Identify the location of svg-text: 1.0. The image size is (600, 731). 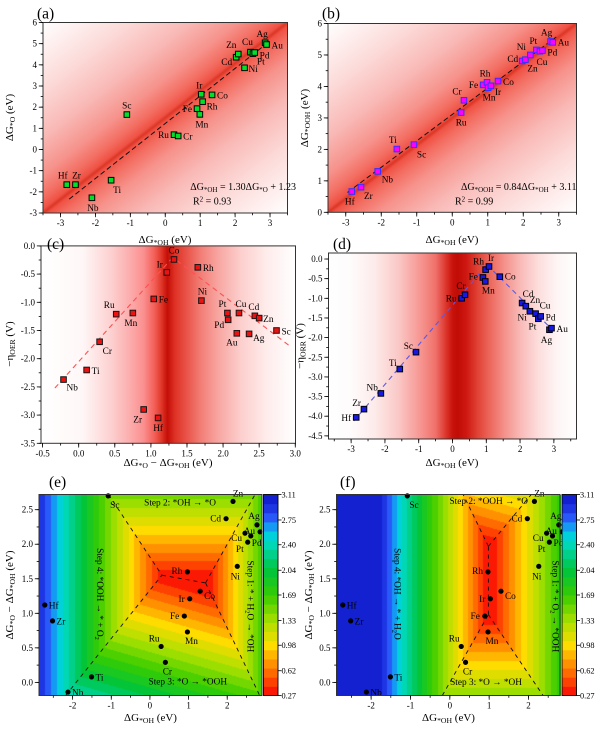
(325, 613).